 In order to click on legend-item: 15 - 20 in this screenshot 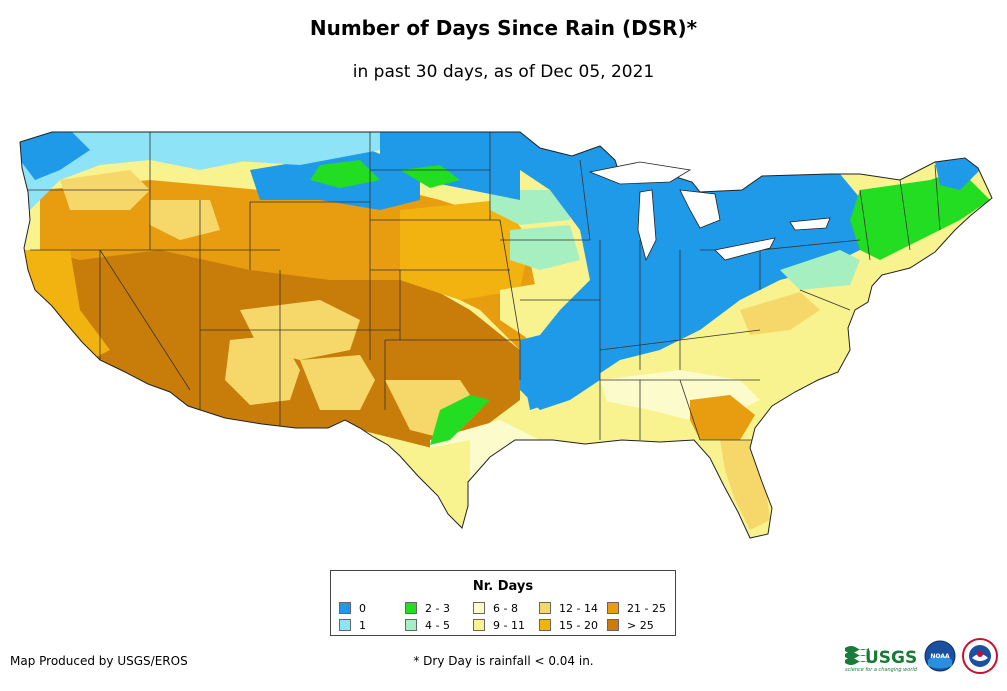, I will do `click(568, 625)`.